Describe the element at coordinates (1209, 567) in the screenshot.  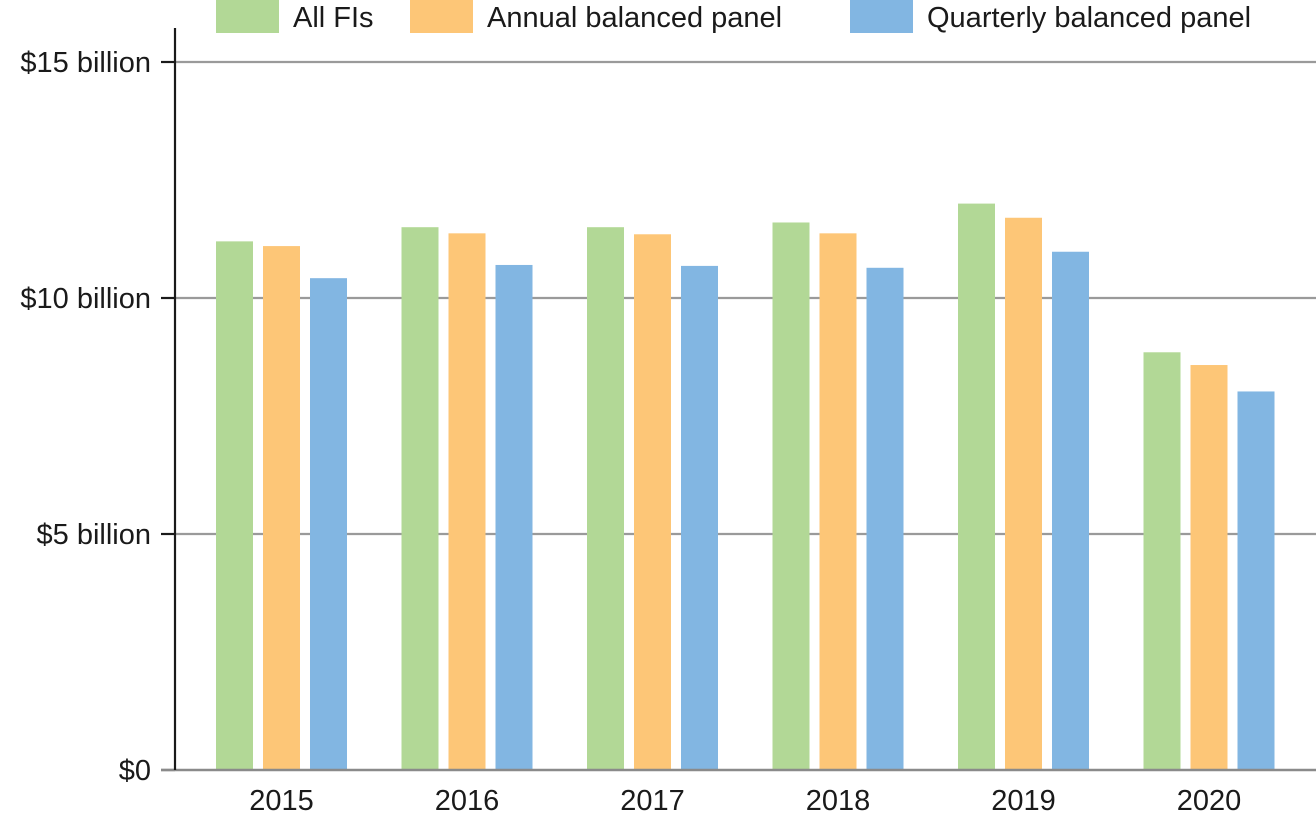
I see `bar-annual-balanced-panel-2020` at that location.